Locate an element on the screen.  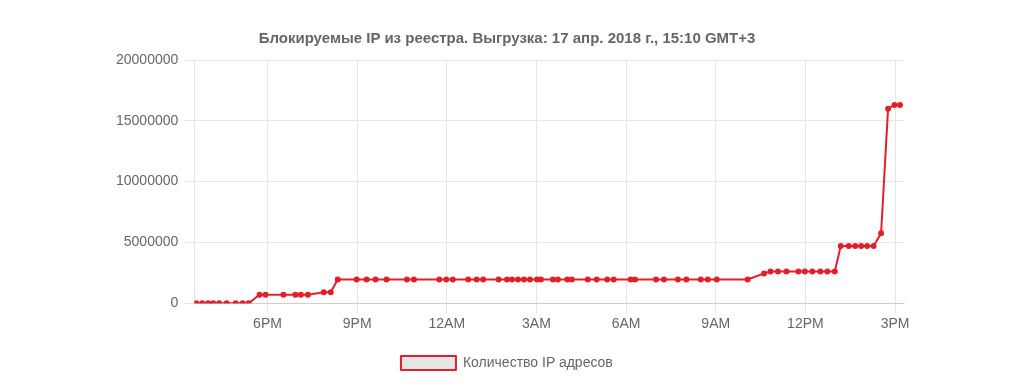
x-tick-label: 12PM is located at coordinates (805, 323).